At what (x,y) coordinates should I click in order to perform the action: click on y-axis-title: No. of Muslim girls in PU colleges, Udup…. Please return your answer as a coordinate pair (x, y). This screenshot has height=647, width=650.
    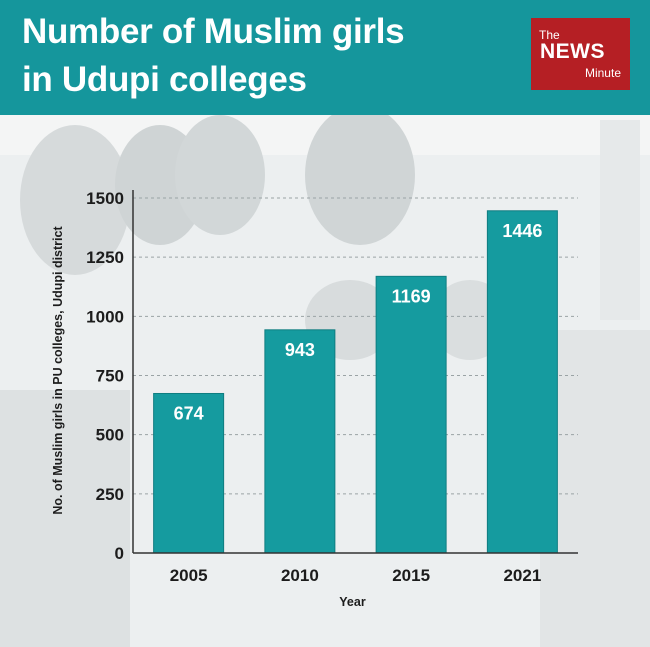
    Looking at the image, I should click on (58, 370).